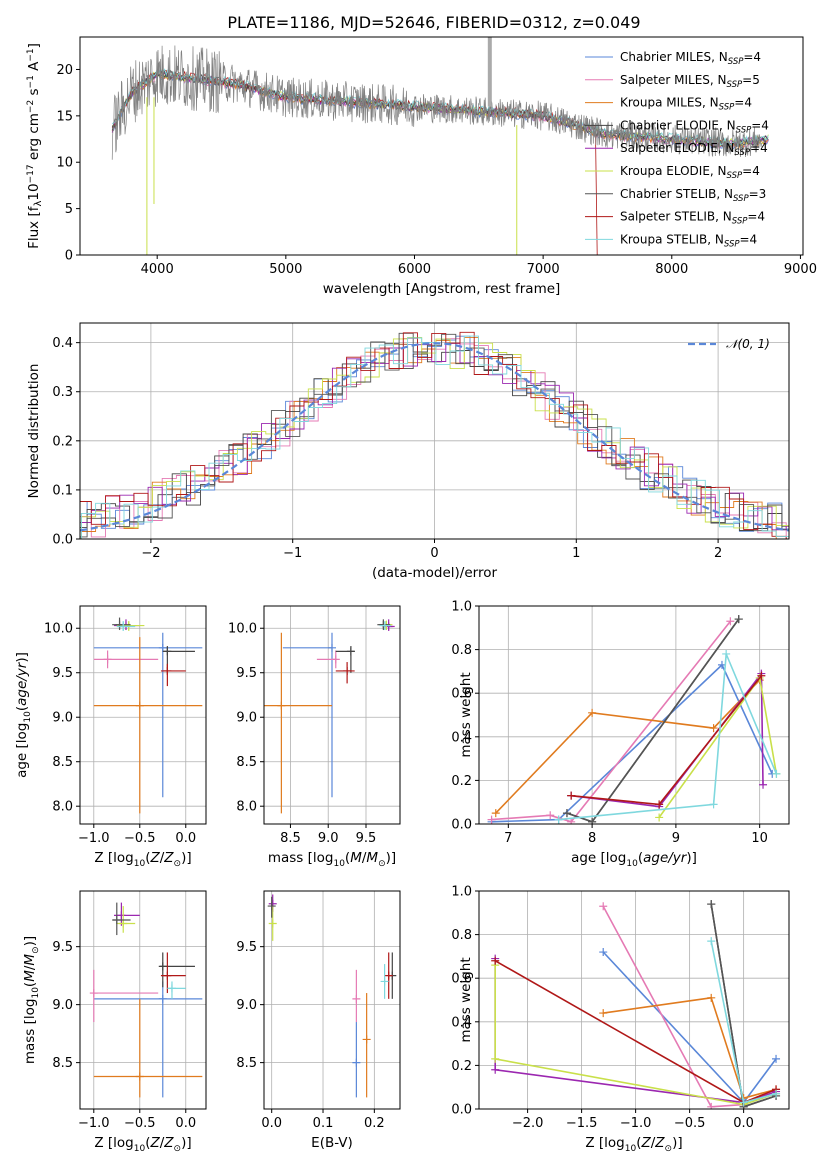 This screenshot has height=1170, width=819. What do you see at coordinates (759, 838) in the screenshot?
I see `x-tick-label: 10` at bounding box center [759, 838].